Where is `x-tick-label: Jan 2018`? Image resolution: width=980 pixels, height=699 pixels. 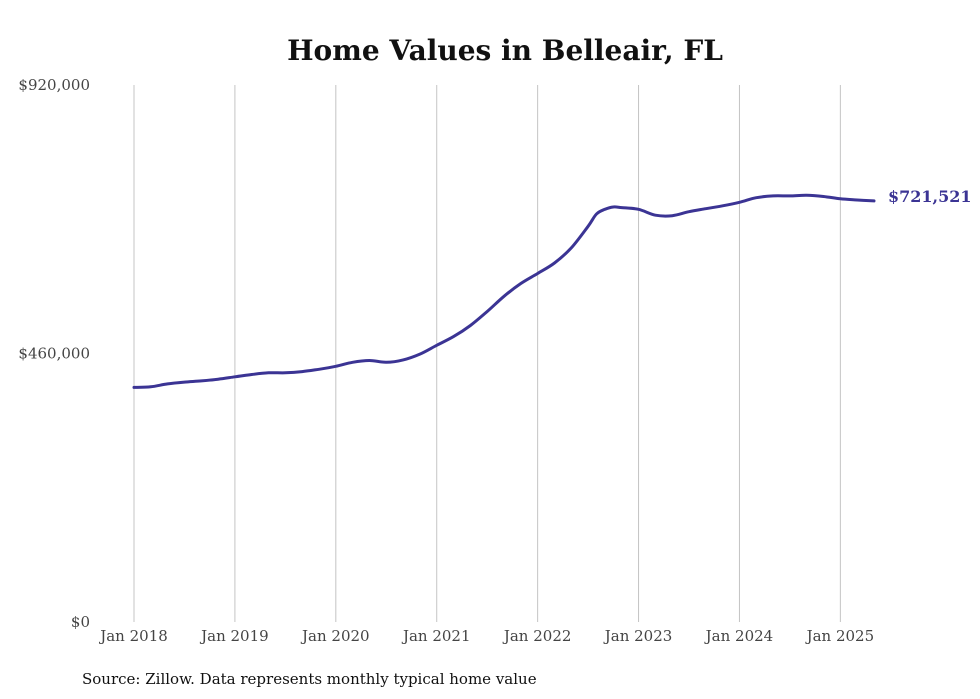 x-tick-label: Jan 2018 is located at coordinates (133, 636).